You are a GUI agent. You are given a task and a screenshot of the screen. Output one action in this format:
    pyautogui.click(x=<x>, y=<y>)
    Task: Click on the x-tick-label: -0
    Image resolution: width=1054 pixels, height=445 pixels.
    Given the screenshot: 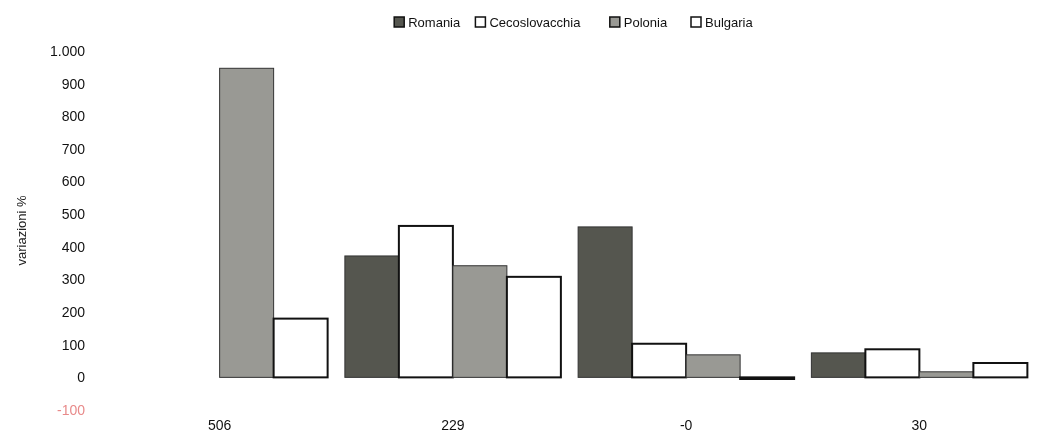 What is the action you would take?
    pyautogui.click(x=686, y=425)
    